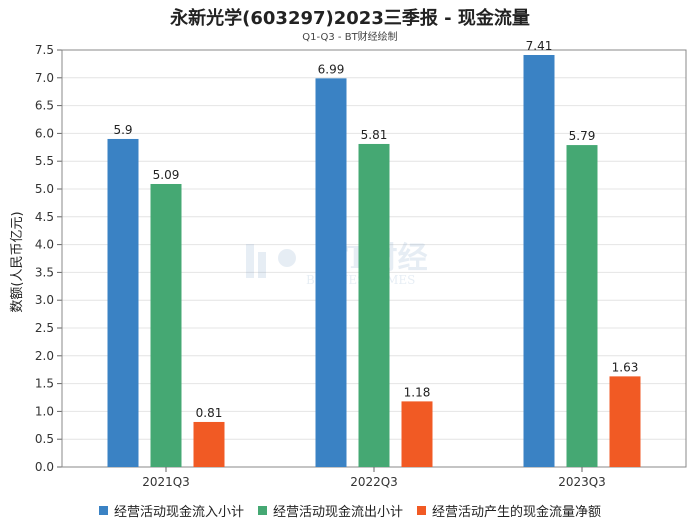 Image resolution: width=700 pixels, height=524 pixels. I want to click on y-axis-label: 数额(人民币亿元), so click(17, 261).